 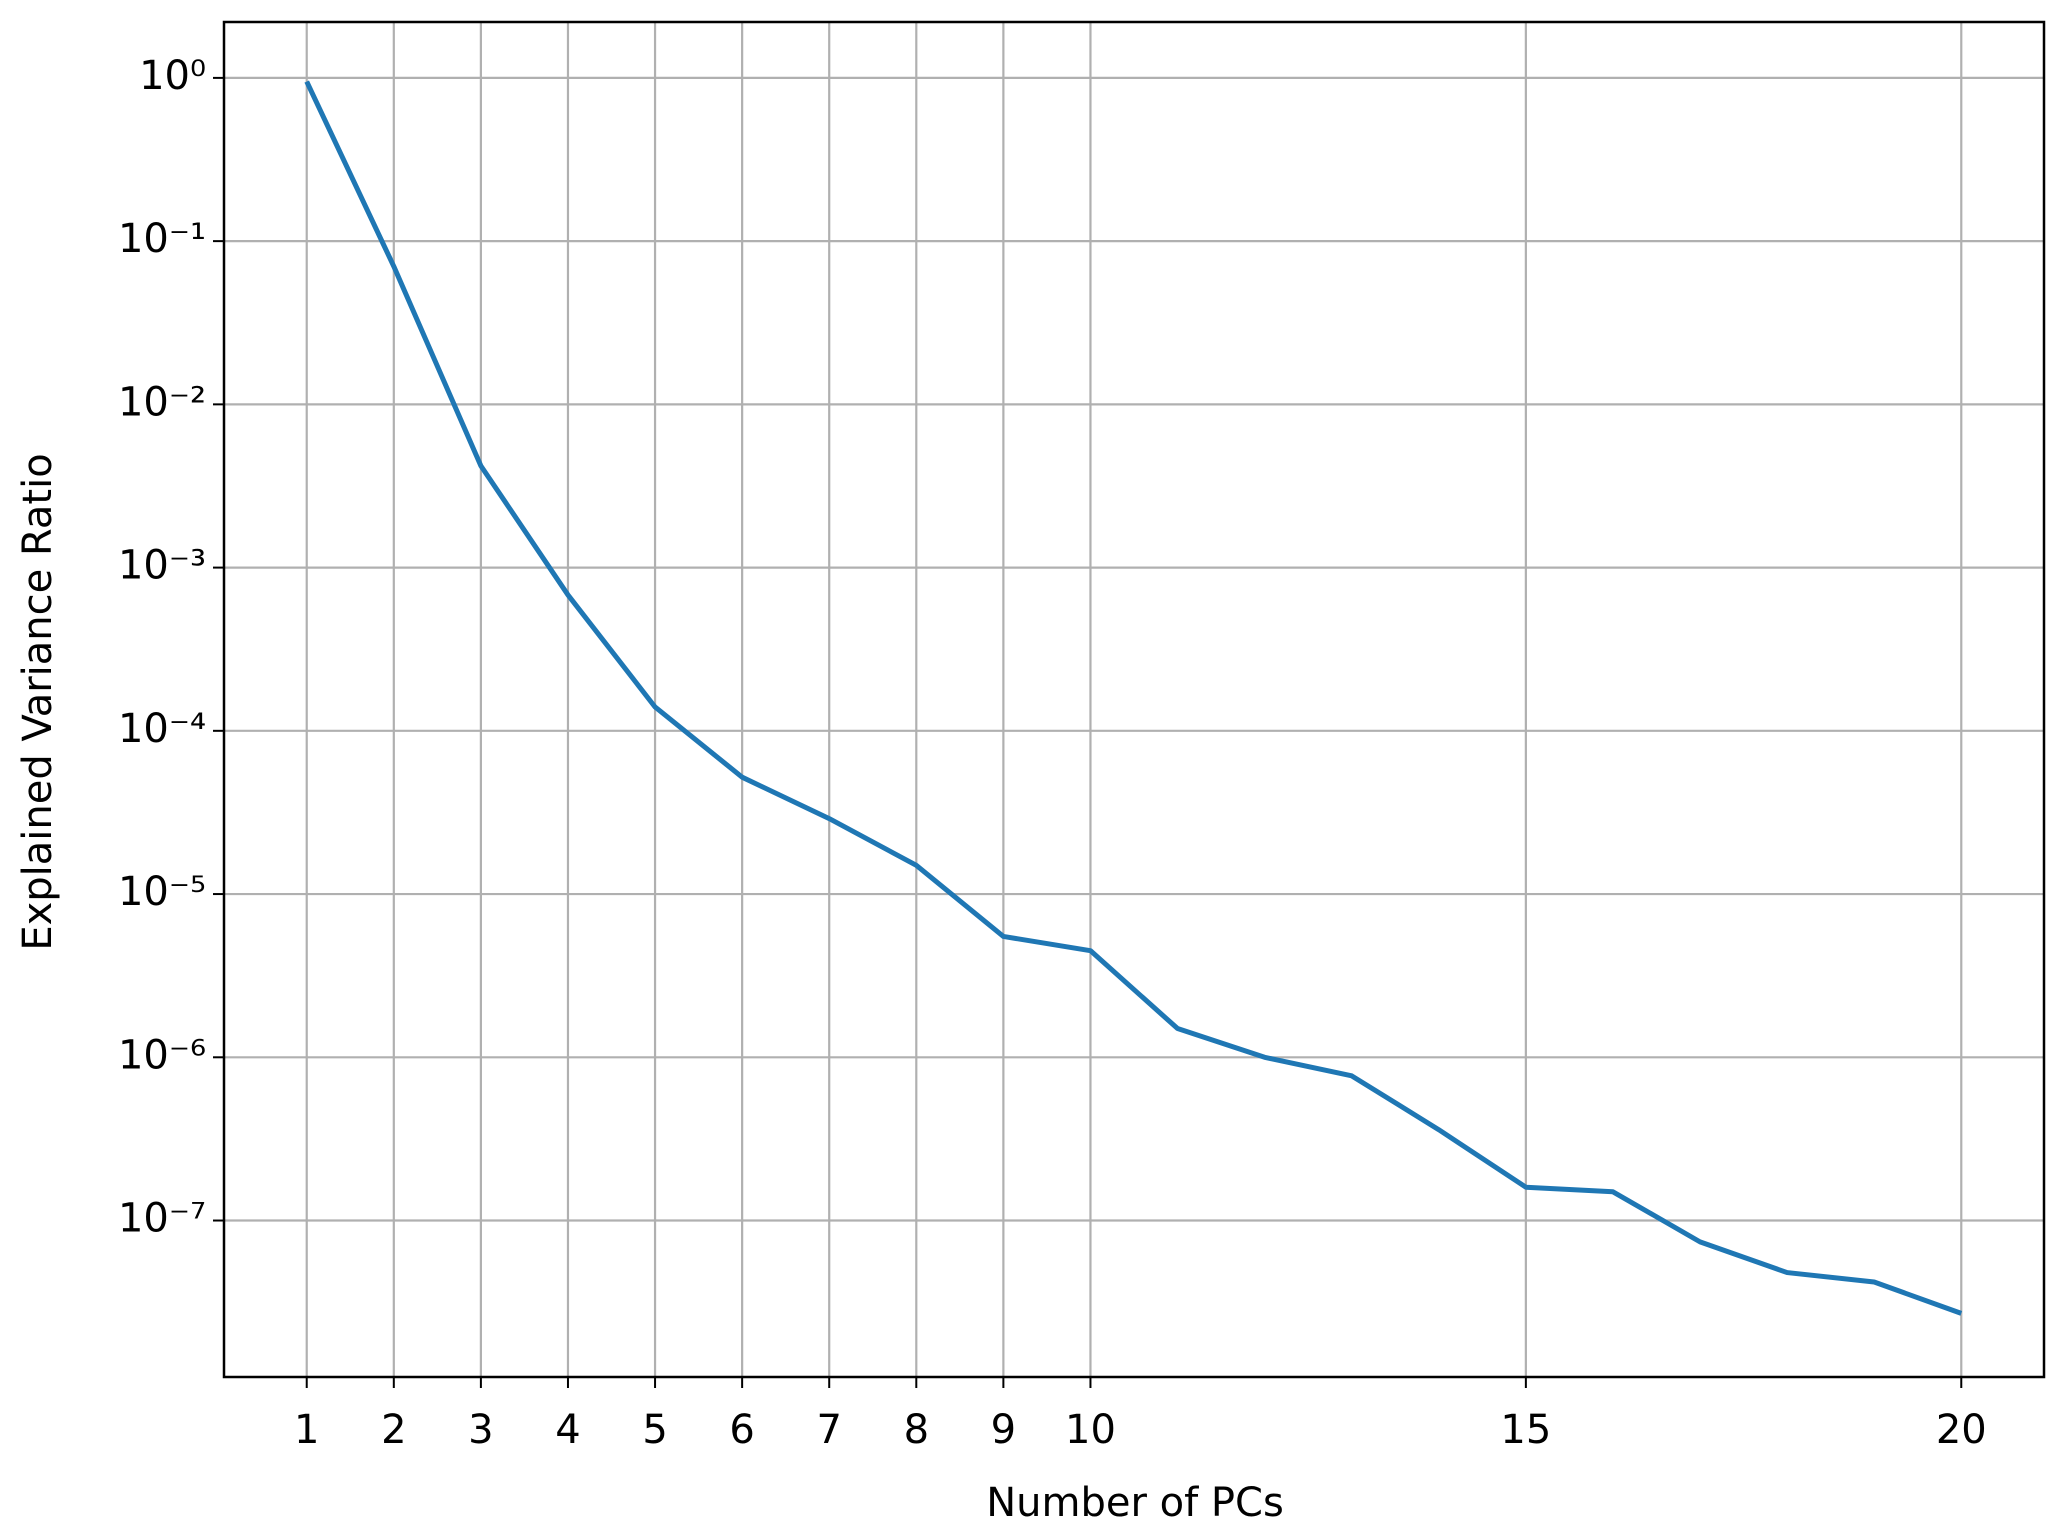 What do you see at coordinates (1135, 1503) in the screenshot?
I see `x-axis-label: Number of PCs` at bounding box center [1135, 1503].